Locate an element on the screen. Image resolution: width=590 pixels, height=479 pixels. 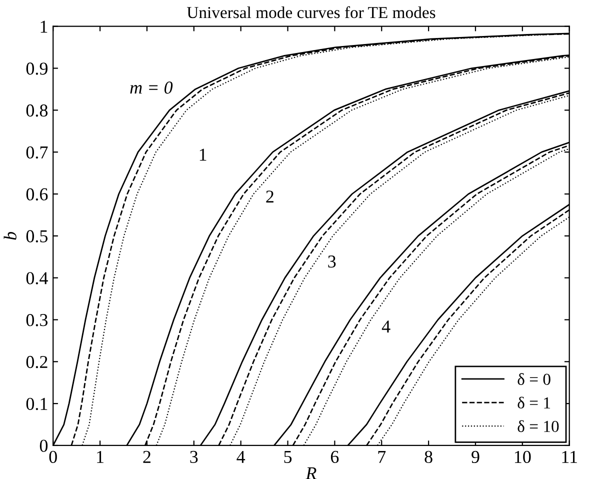
annotation: 3 is located at coordinates (332, 262).